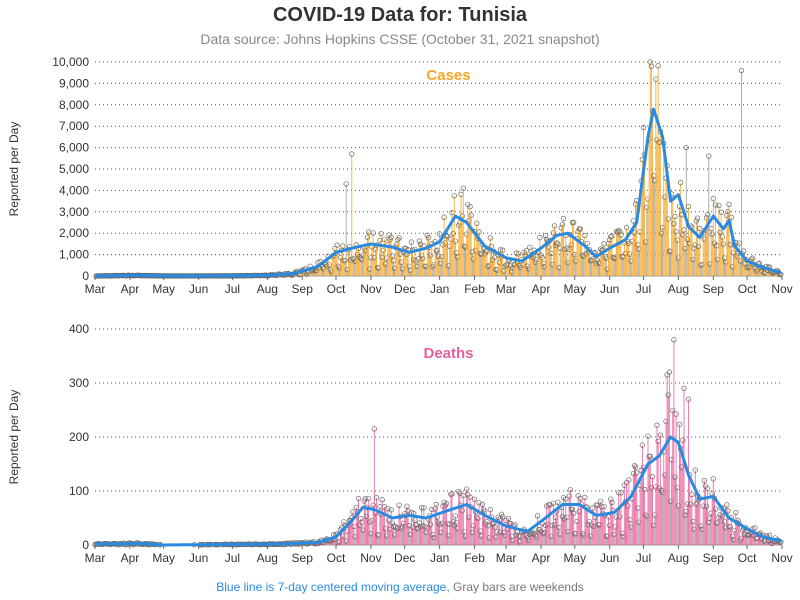 The width and height of the screenshot is (800, 600). Describe the element at coordinates (79, 383) in the screenshot. I see `deaths-ytick-label: 300` at that location.